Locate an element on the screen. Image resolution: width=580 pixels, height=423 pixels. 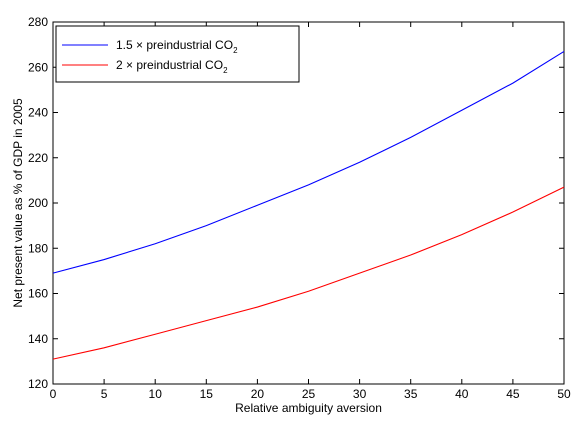
y-tick-label: 280 is located at coordinates (38, 22).